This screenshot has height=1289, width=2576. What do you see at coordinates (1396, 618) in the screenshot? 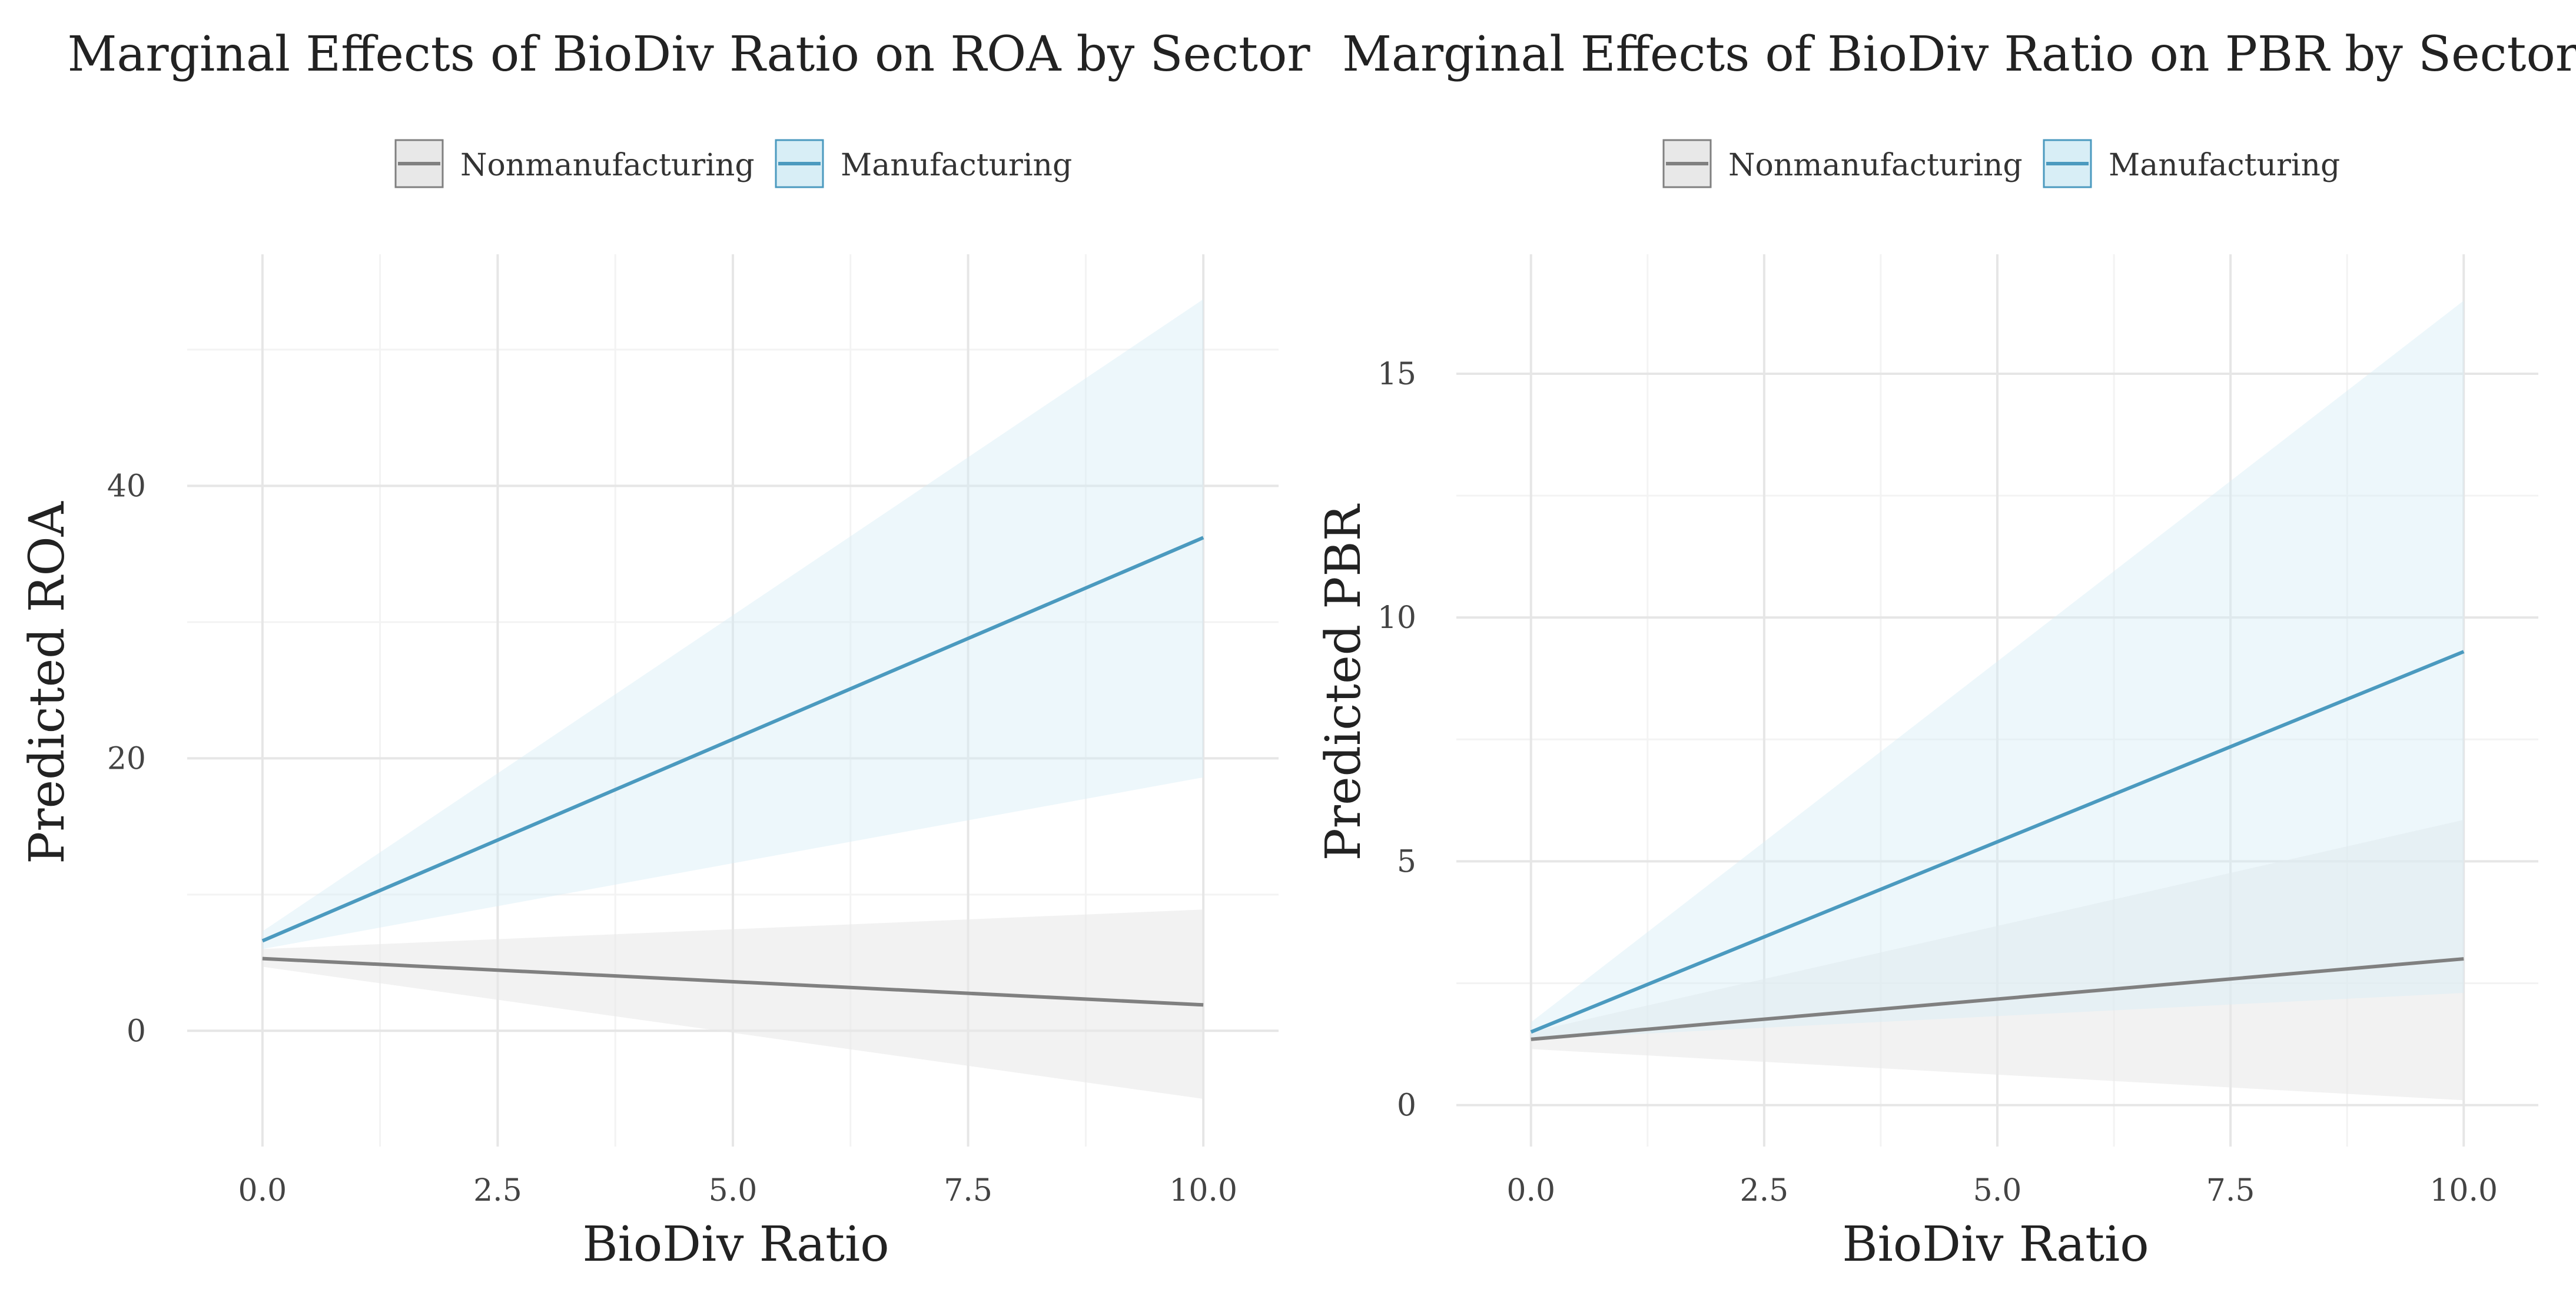
I see `y-tick-label: 10` at bounding box center [1396, 618].